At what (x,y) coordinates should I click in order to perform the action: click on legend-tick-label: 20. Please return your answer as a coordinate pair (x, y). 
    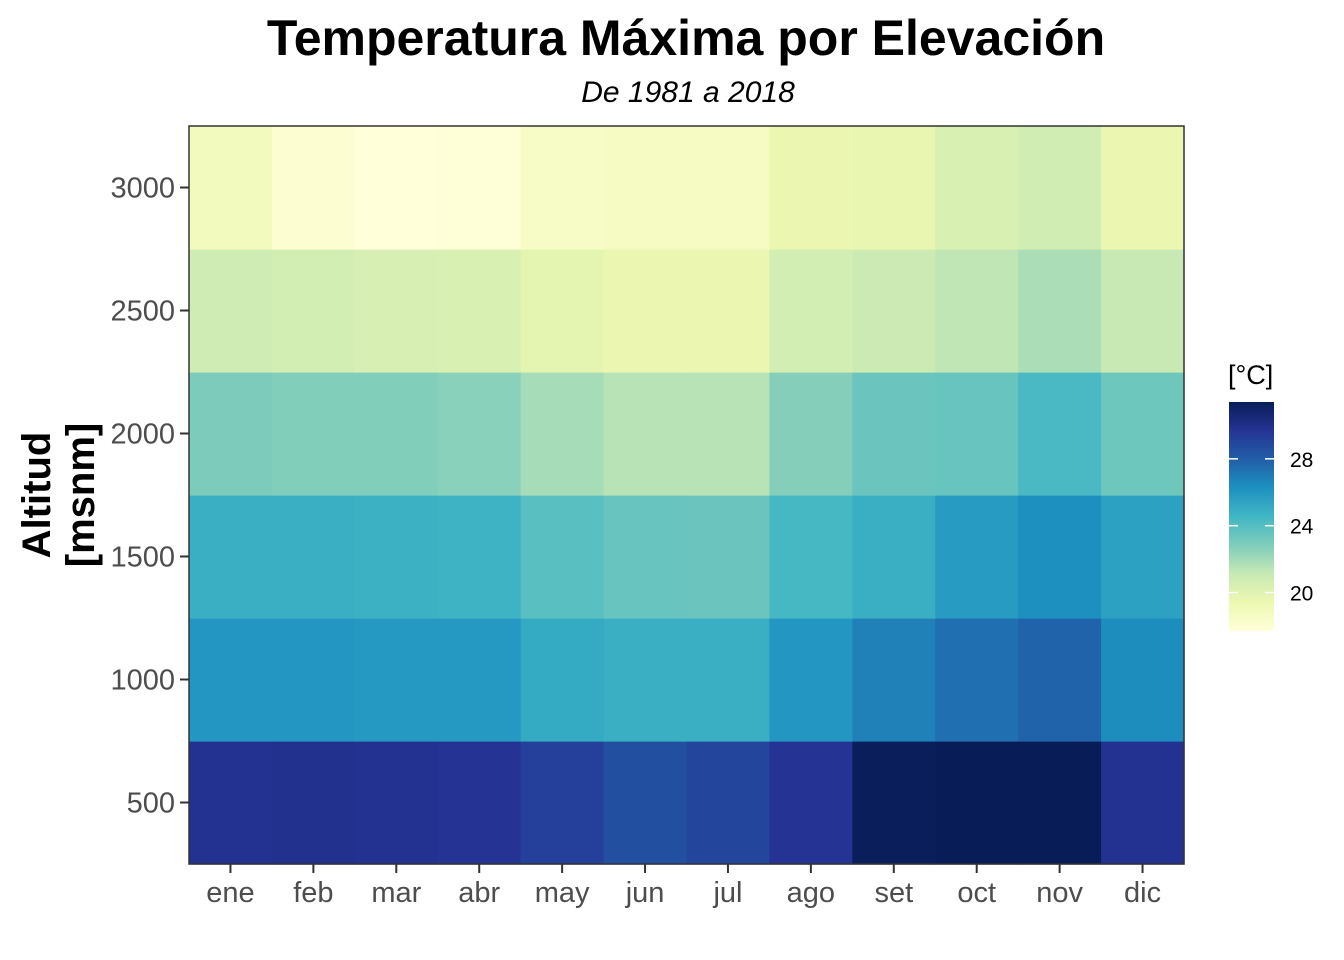
    Looking at the image, I should click on (1301, 594).